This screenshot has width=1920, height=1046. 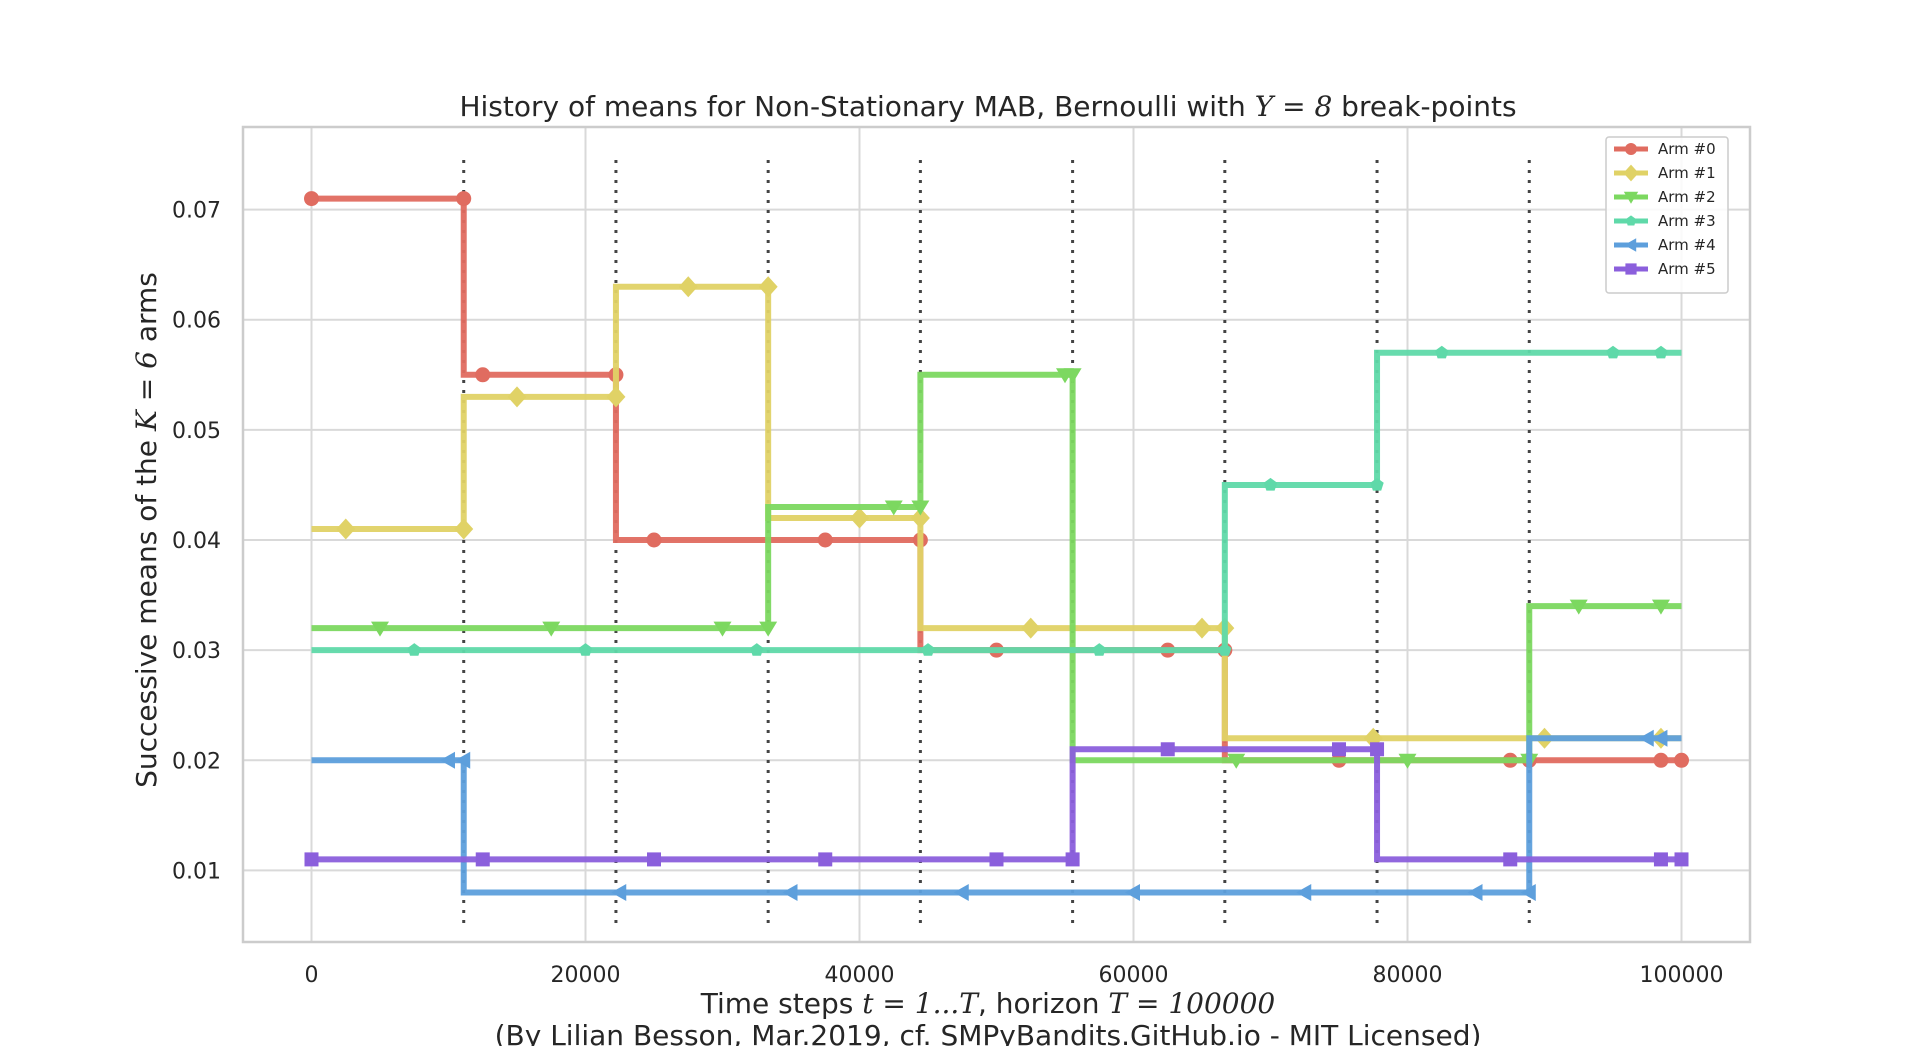 What do you see at coordinates (1408, 975) in the screenshot?
I see `x-tick-label: 80000` at bounding box center [1408, 975].